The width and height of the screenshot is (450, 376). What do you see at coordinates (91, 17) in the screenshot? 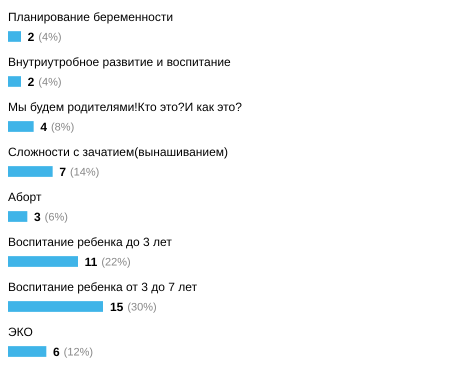
I see `y-tick-label: Планирование беременности` at bounding box center [91, 17].